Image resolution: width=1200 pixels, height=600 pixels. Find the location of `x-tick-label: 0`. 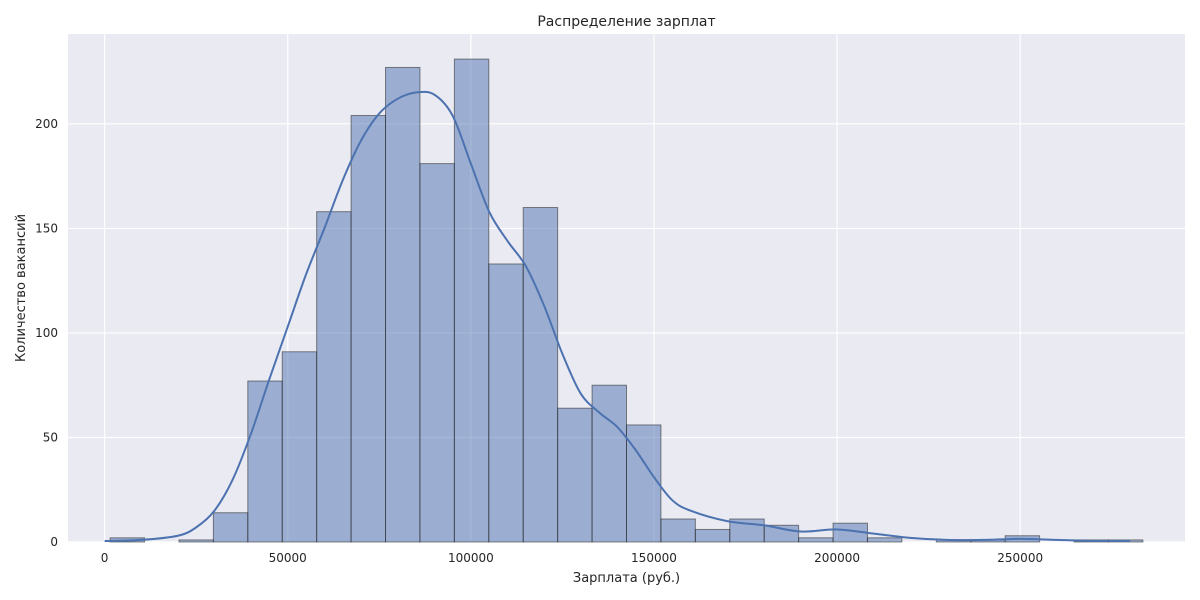

x-tick-label: 0 is located at coordinates (105, 558).